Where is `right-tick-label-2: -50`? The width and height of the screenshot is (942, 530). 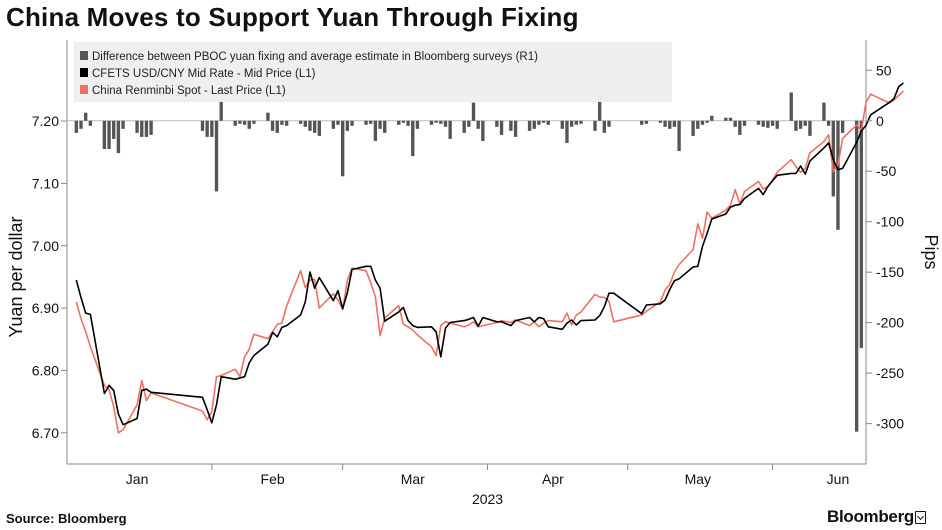 right-tick-label-2: -50 is located at coordinates (886, 171).